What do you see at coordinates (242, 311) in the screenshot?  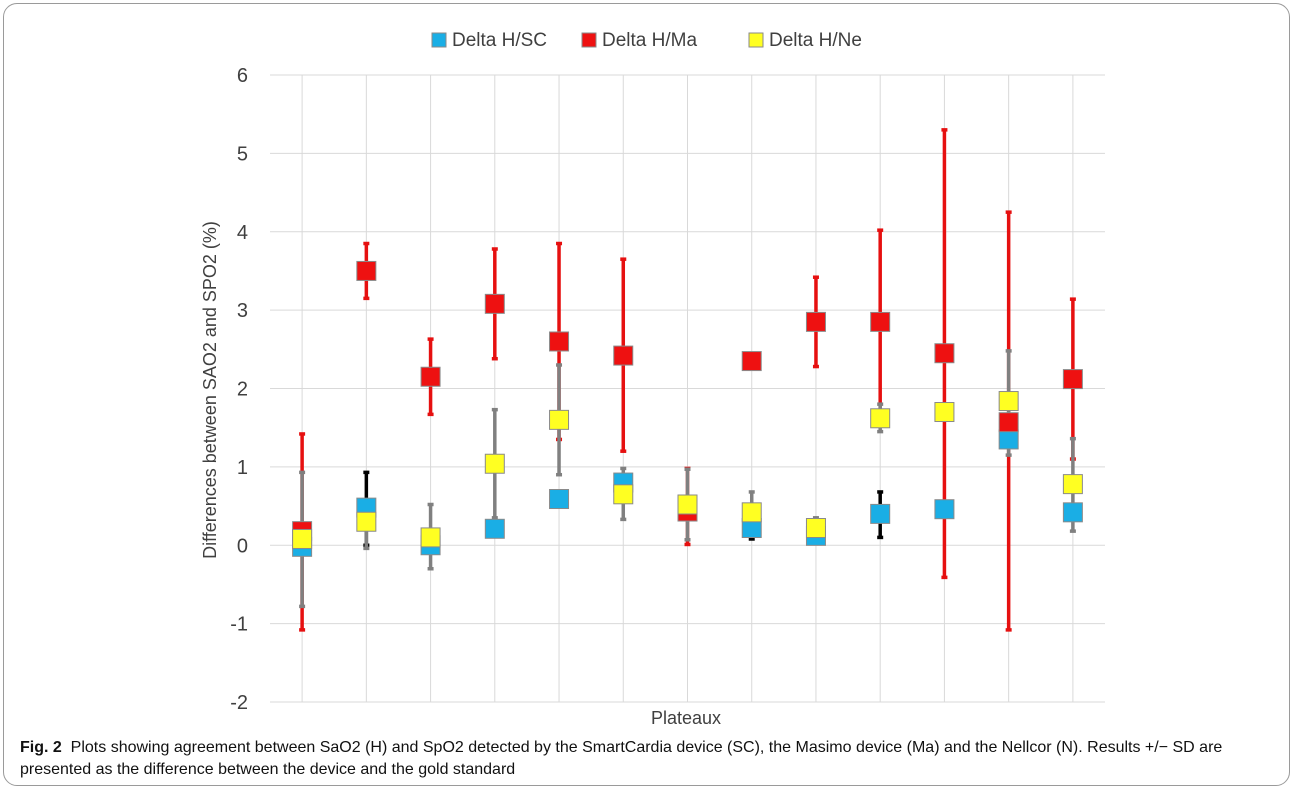 I see `y-tick-label: 3` at bounding box center [242, 311].